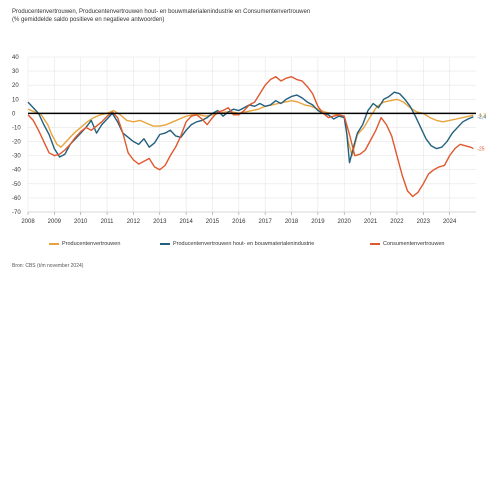 This screenshot has height=500, width=500. Describe the element at coordinates (424, 222) in the screenshot. I see `x-tick-label: 2023` at that location.